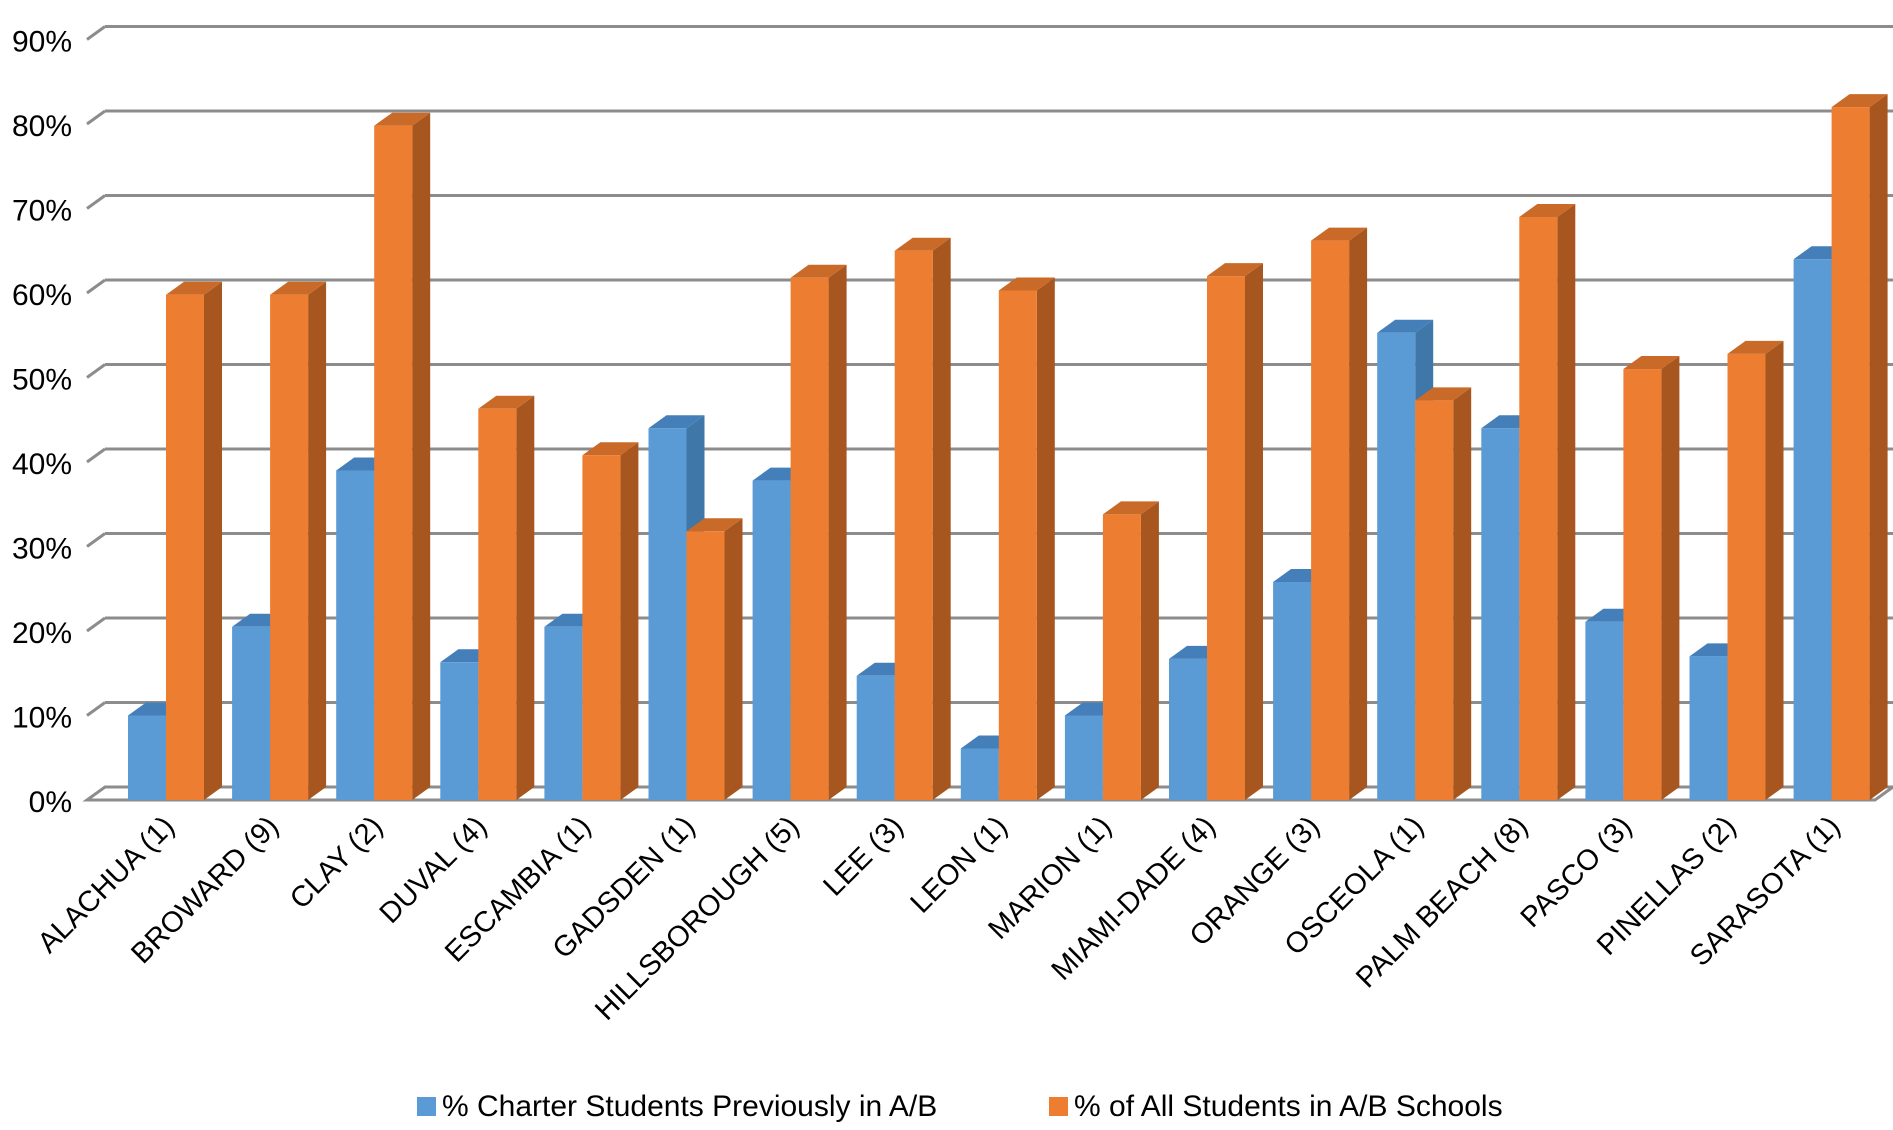 This screenshot has height=1130, width=1893. I want to click on y-tick-label: 90%, so click(42, 42).